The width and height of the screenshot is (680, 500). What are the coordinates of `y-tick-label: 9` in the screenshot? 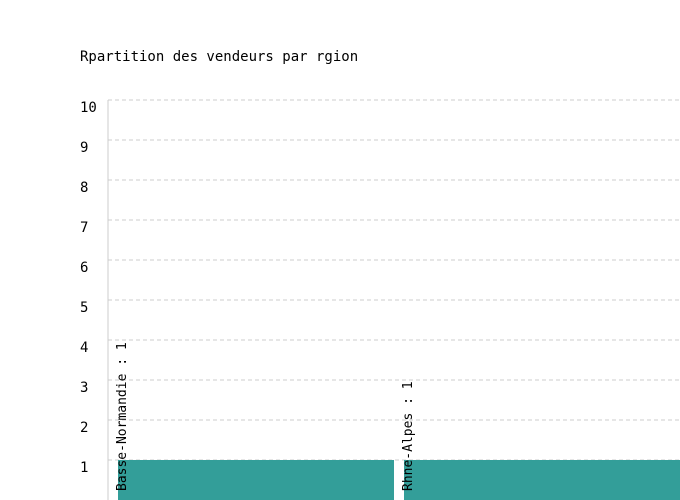 It's located at (84, 148).